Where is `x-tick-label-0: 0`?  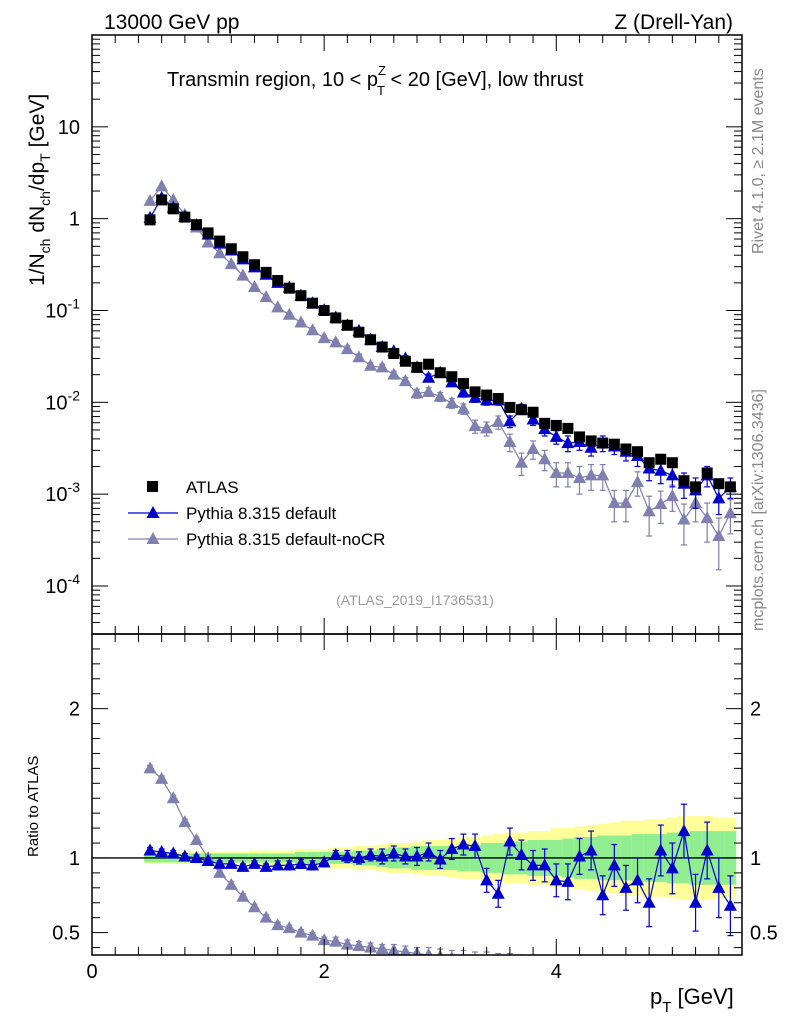
x-tick-label-0: 0 is located at coordinates (91, 972).